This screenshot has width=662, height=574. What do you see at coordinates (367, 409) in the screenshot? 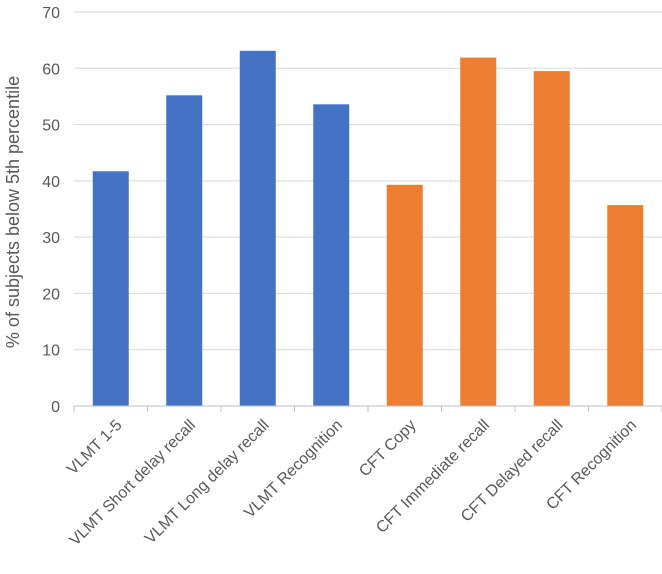
I see `x-axis-ticks` at bounding box center [367, 409].